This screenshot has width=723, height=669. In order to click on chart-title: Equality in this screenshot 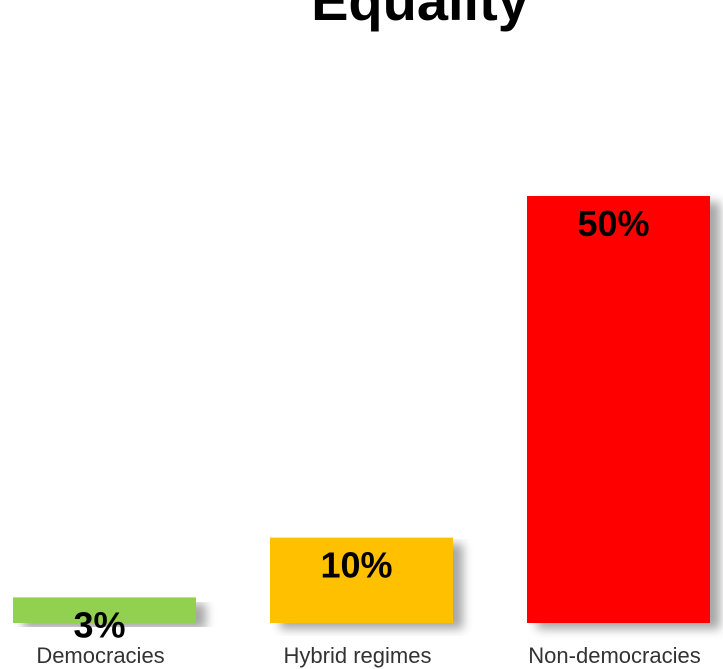, I will do `click(420, 16)`.